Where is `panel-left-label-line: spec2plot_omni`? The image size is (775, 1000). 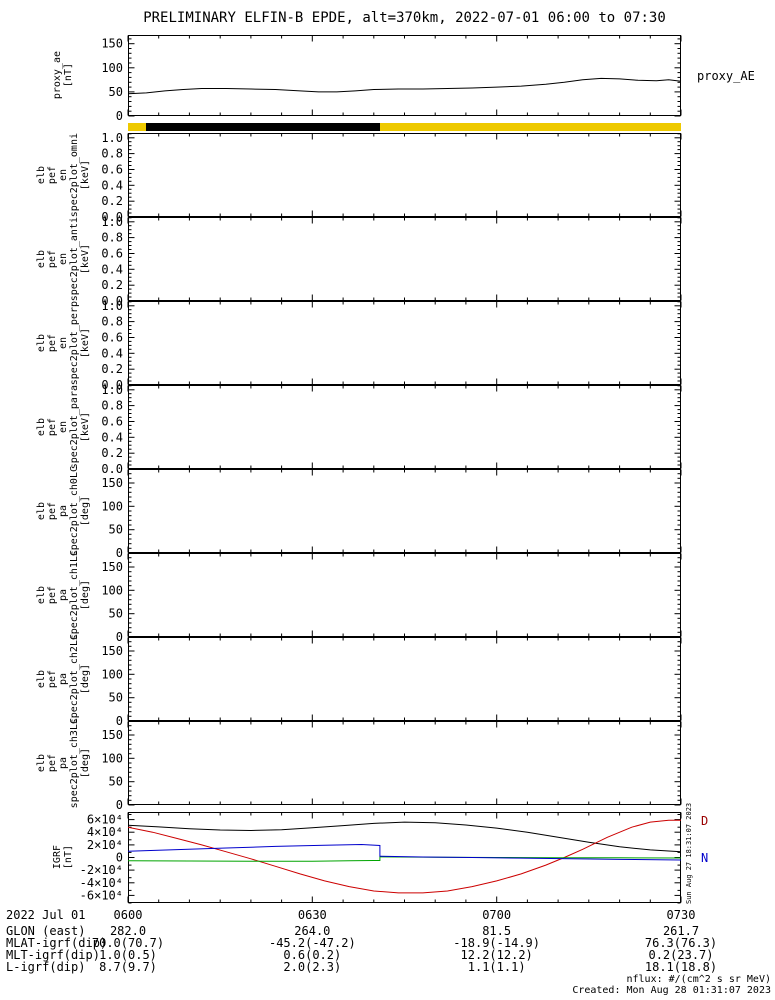
panel-left-label-line: spec2plot_omni is located at coordinates (74, 175).